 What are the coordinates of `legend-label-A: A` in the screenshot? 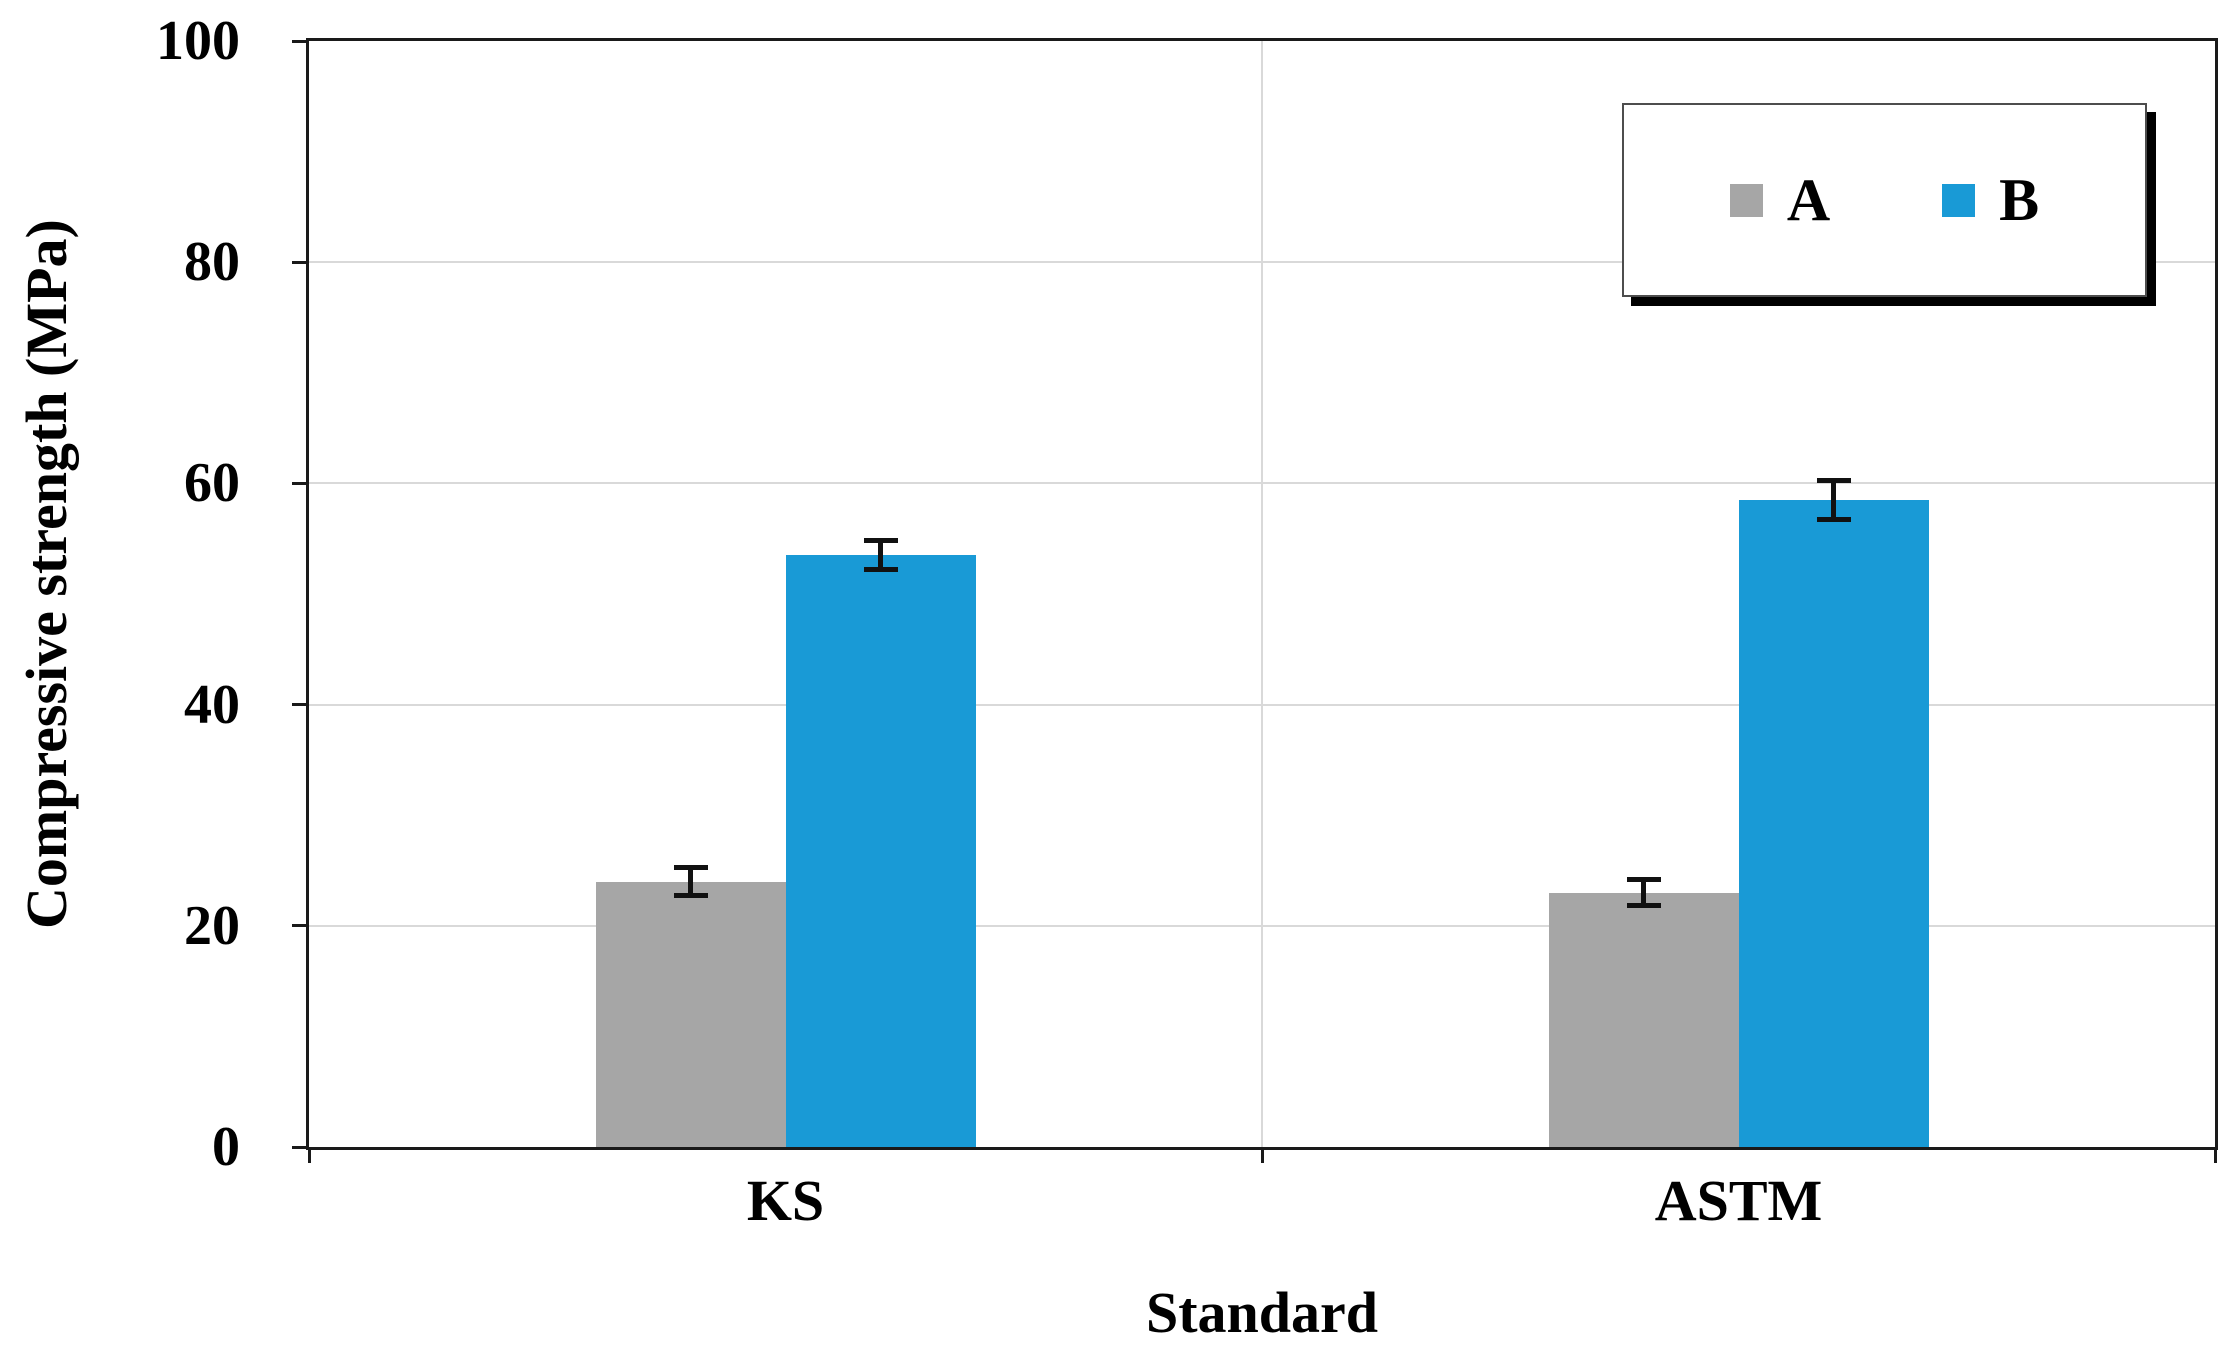 It's located at (1808, 200).